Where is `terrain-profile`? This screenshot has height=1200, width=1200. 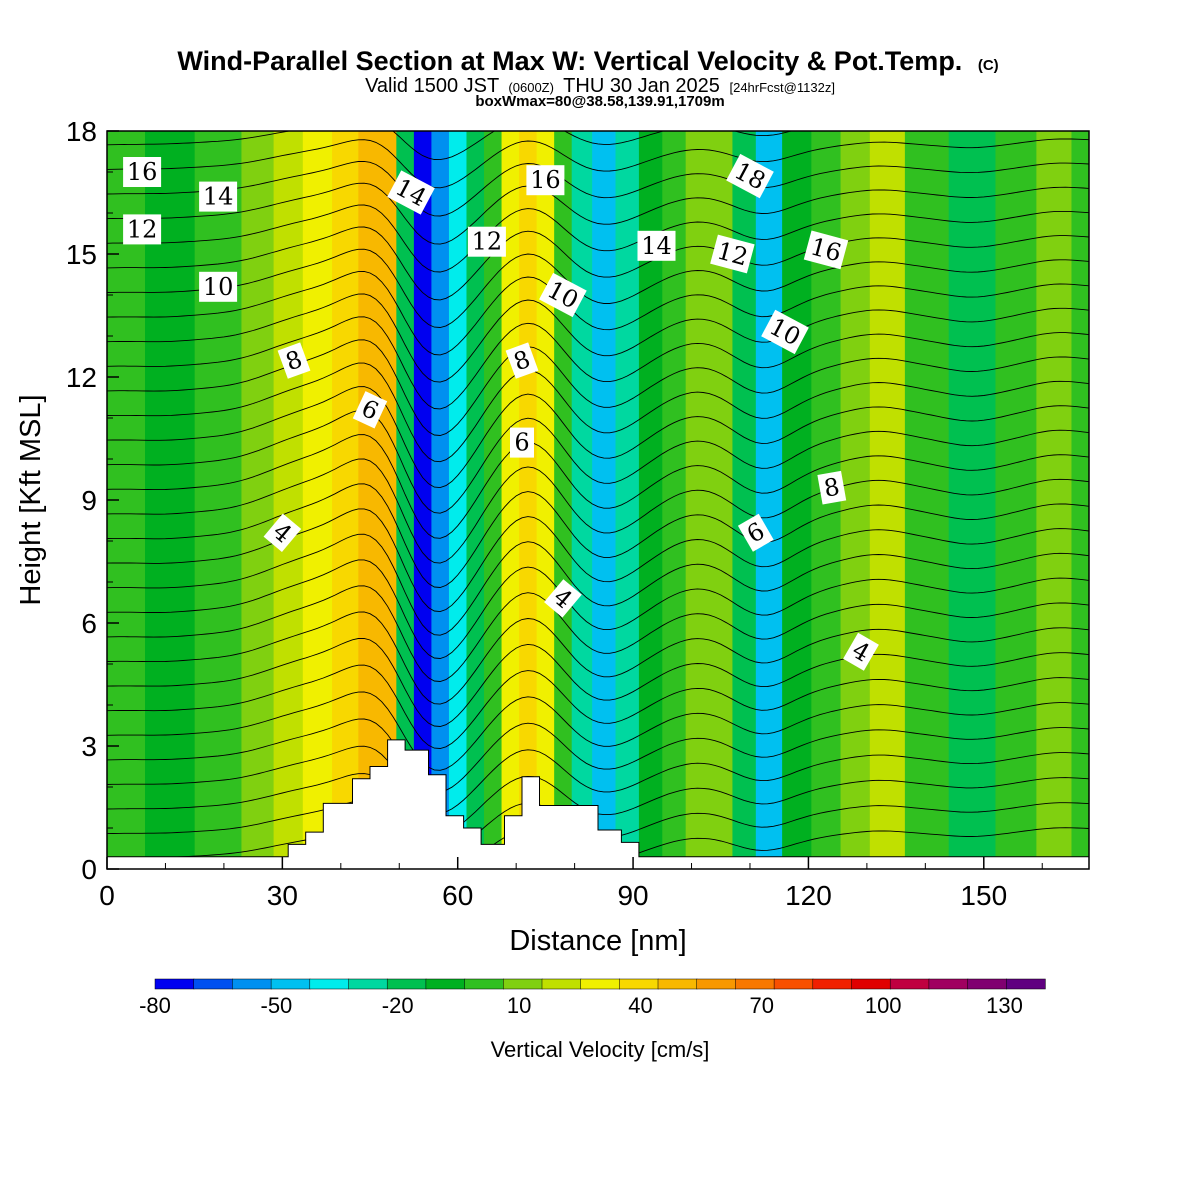
terrain-profile is located at coordinates (598, 804).